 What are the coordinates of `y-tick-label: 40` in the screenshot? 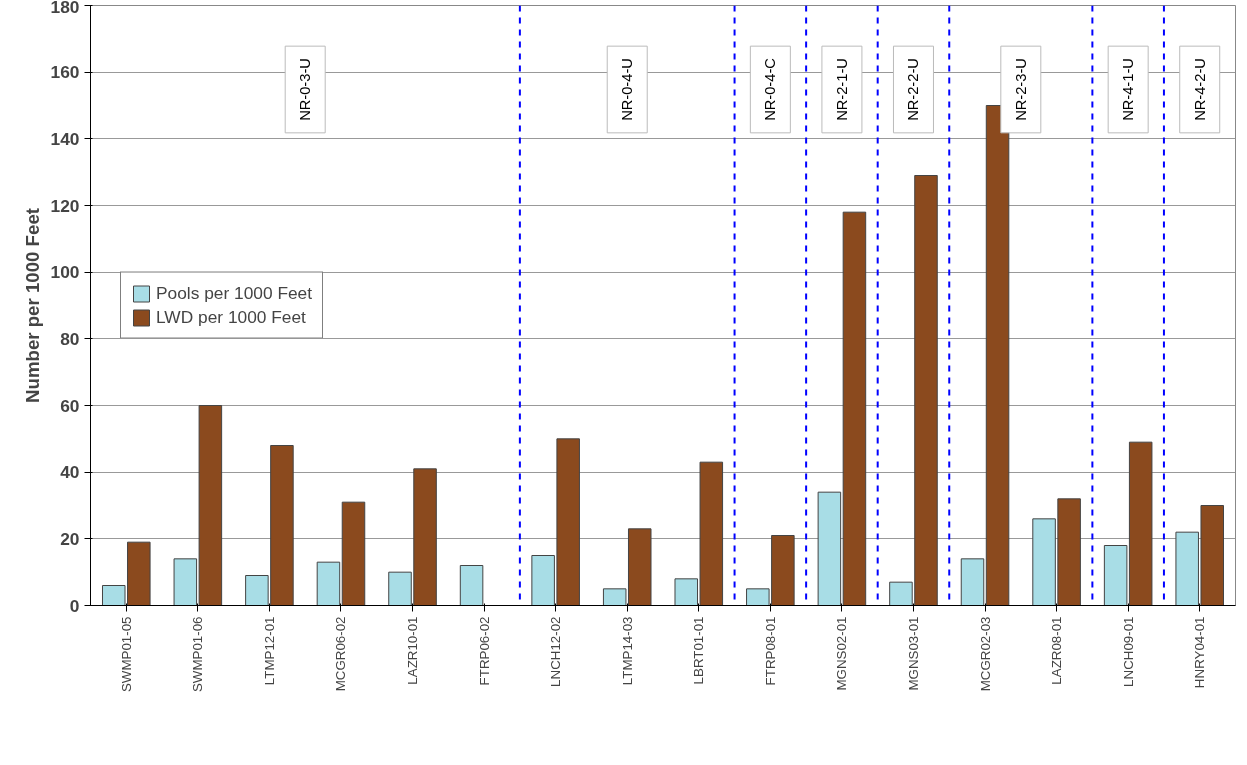 It's located at (70, 472).